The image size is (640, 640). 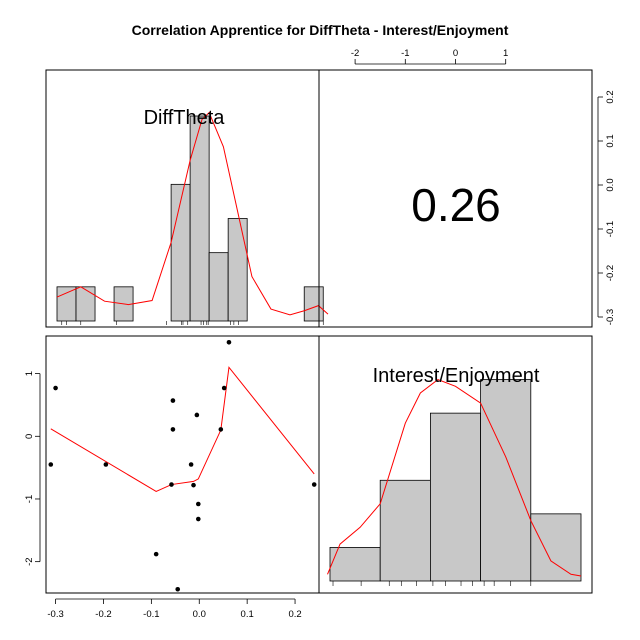 What do you see at coordinates (355, 53) in the screenshot?
I see `top-tick-label: -2` at bounding box center [355, 53].